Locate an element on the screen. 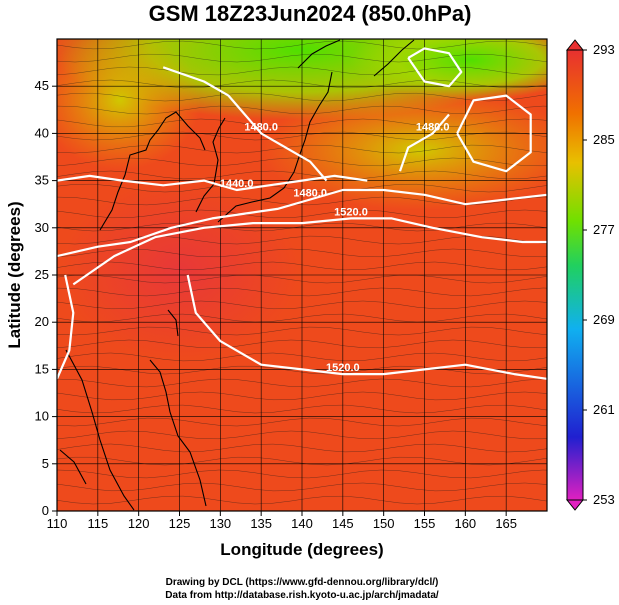 The width and height of the screenshot is (619, 605). y-tick-label: 5 is located at coordinates (45, 463).